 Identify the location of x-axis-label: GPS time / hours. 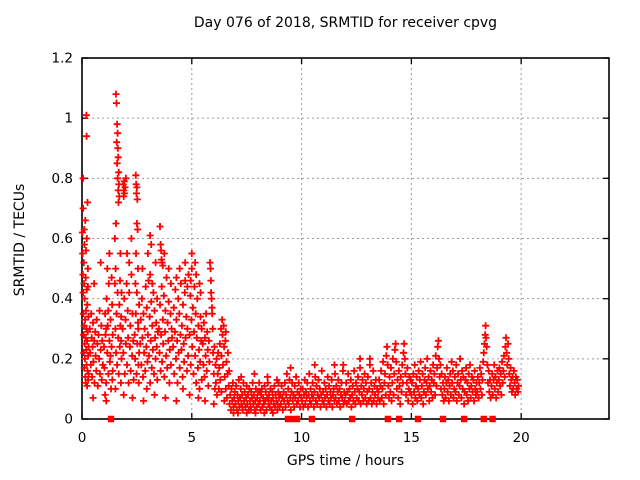
(345, 461).